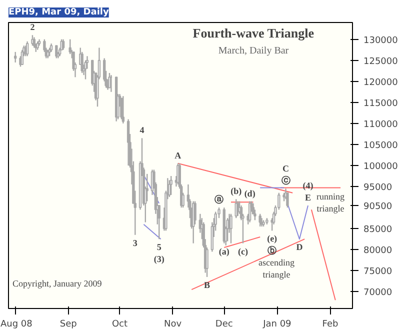 The width and height of the screenshot is (400, 332). Describe the element at coordinates (159, 247) in the screenshot. I see `annotation: 5` at that location.